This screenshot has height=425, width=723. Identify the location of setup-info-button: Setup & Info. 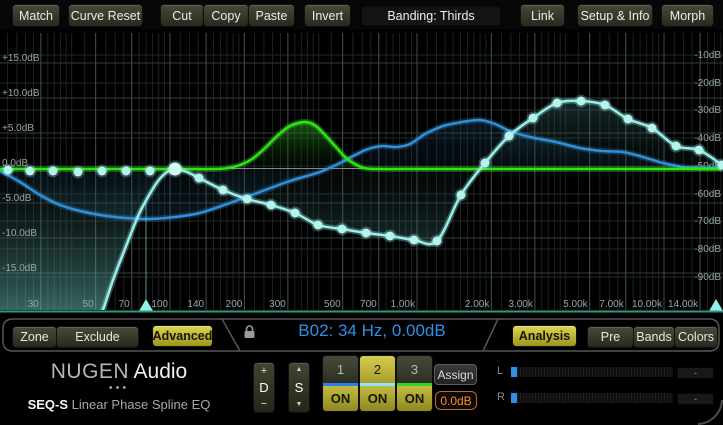
(615, 15).